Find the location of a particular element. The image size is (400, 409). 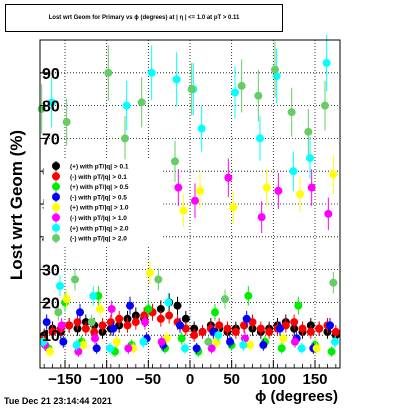

y-tick-label: 20 is located at coordinates (51, 303).